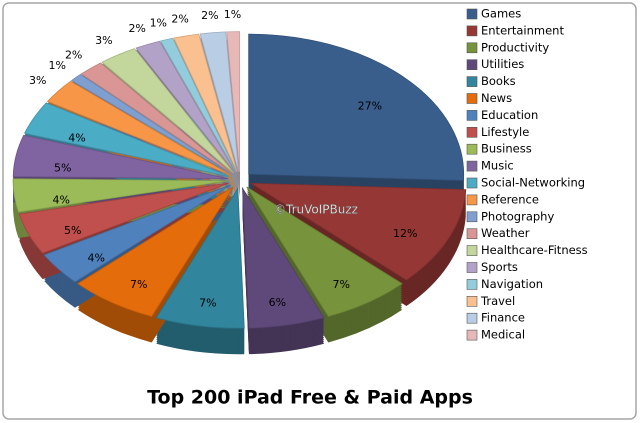  I want to click on legend-label: Education, so click(509, 115).